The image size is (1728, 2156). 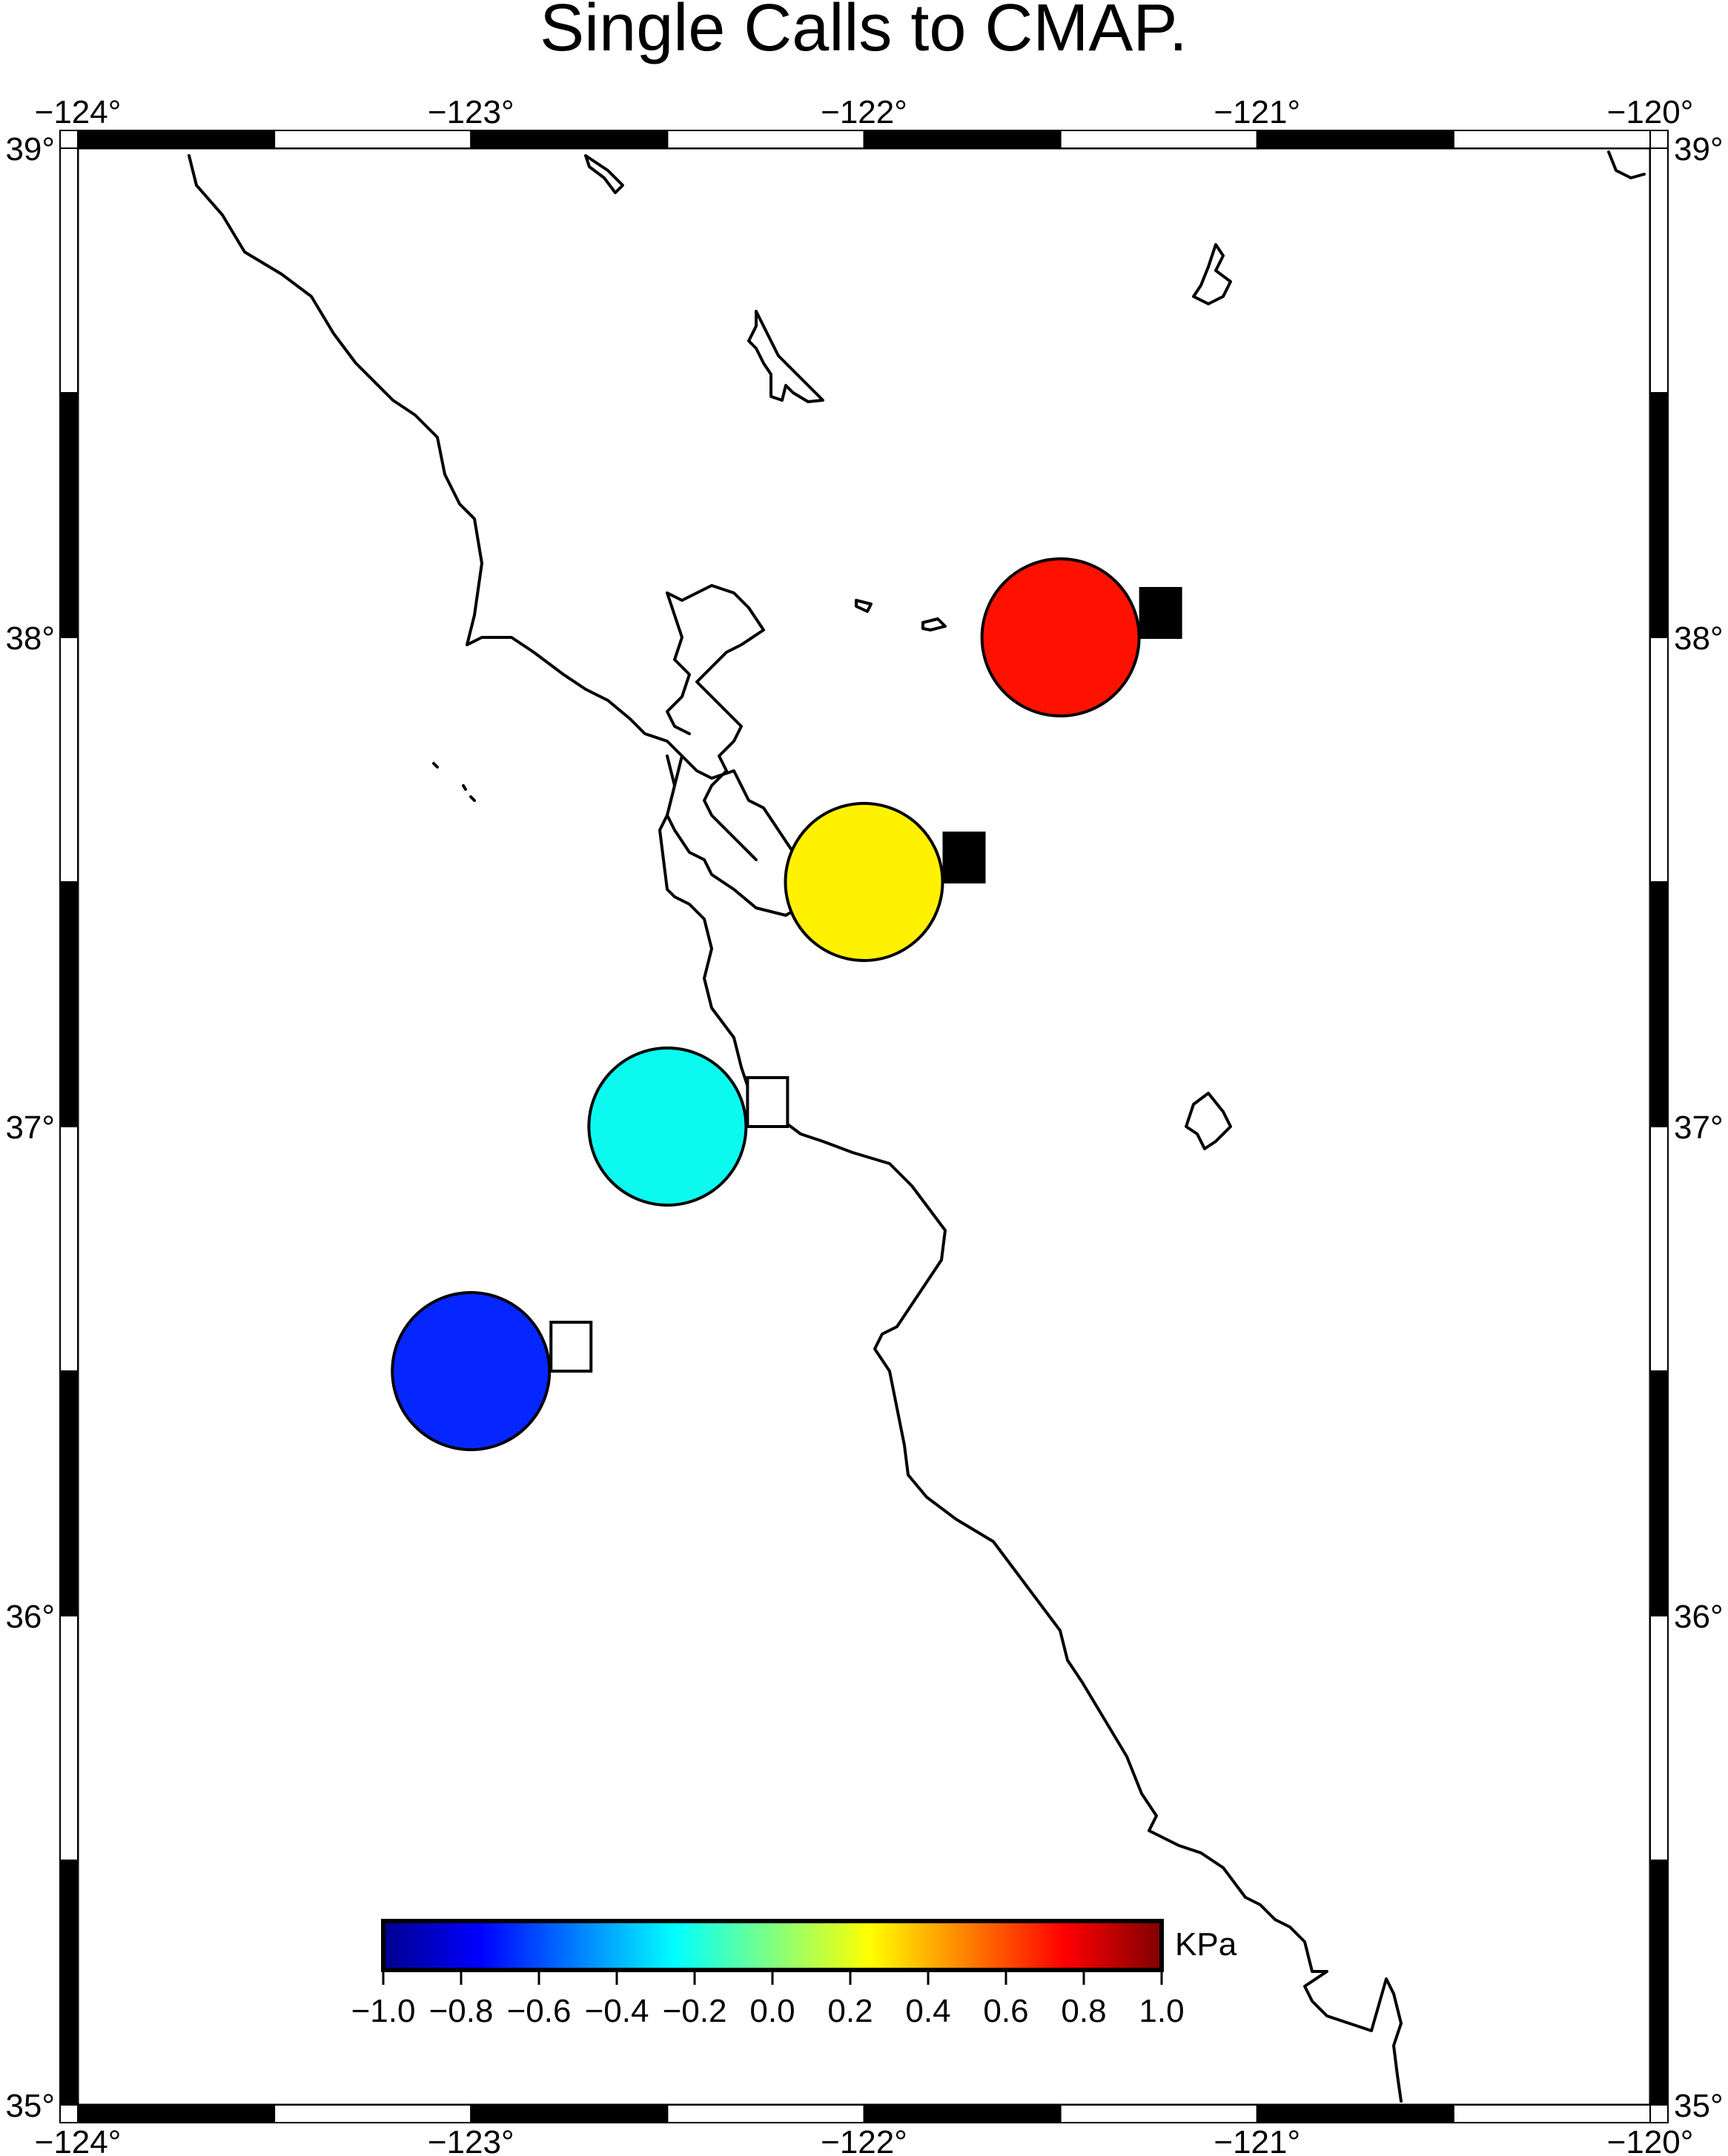 I want to click on colorbar-tick-label: 1.0, so click(x=1161, y=2011).